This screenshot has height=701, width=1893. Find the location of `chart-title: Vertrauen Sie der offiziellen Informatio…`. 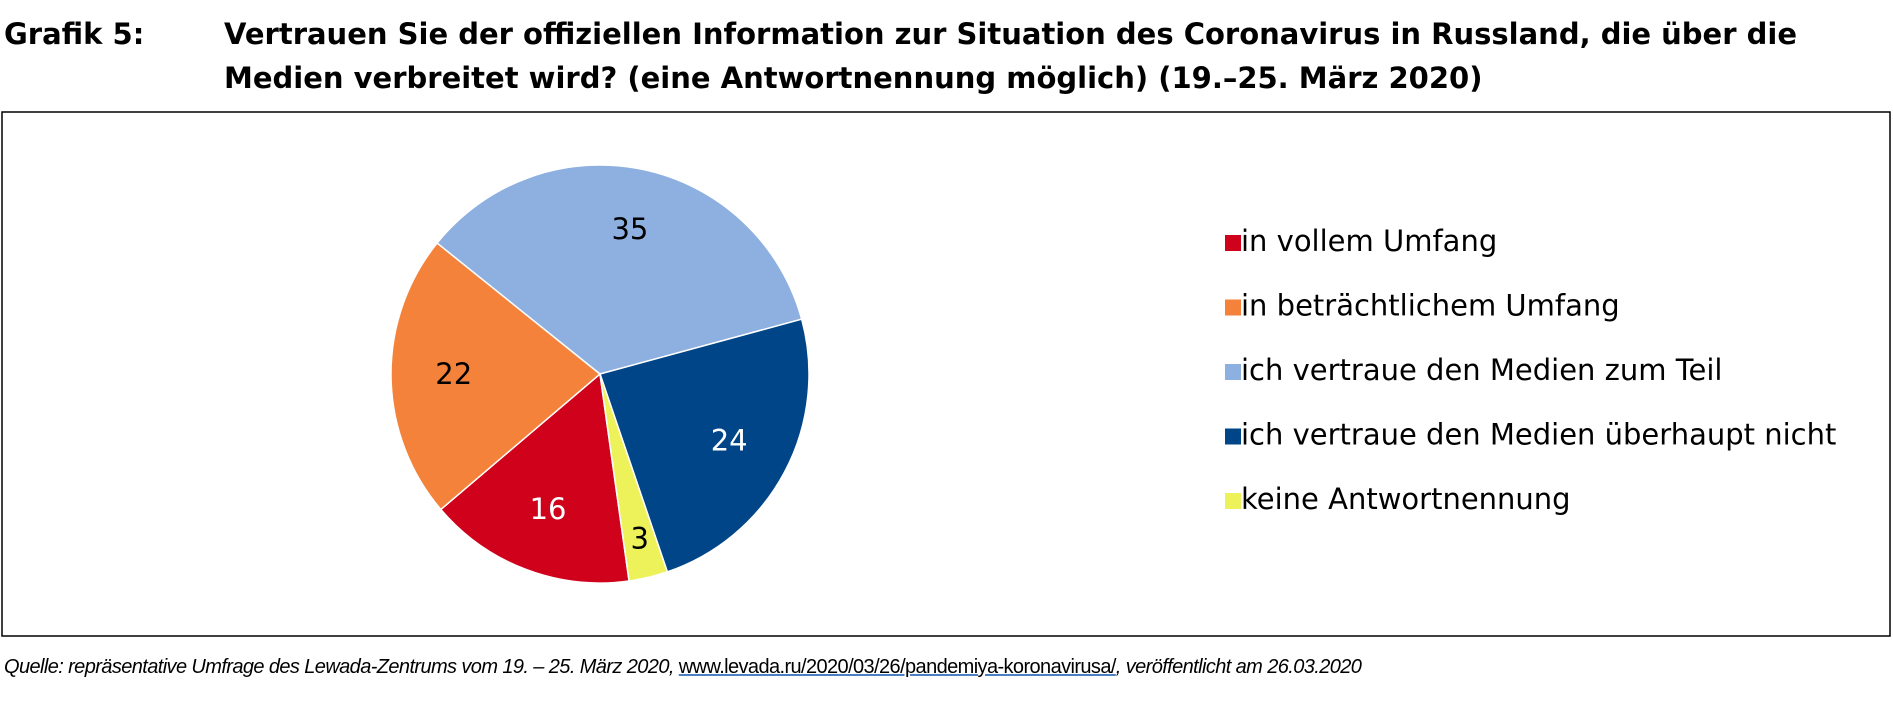

chart-title: Vertrauen Sie der offiziellen Informatio… is located at coordinates (1010, 56).